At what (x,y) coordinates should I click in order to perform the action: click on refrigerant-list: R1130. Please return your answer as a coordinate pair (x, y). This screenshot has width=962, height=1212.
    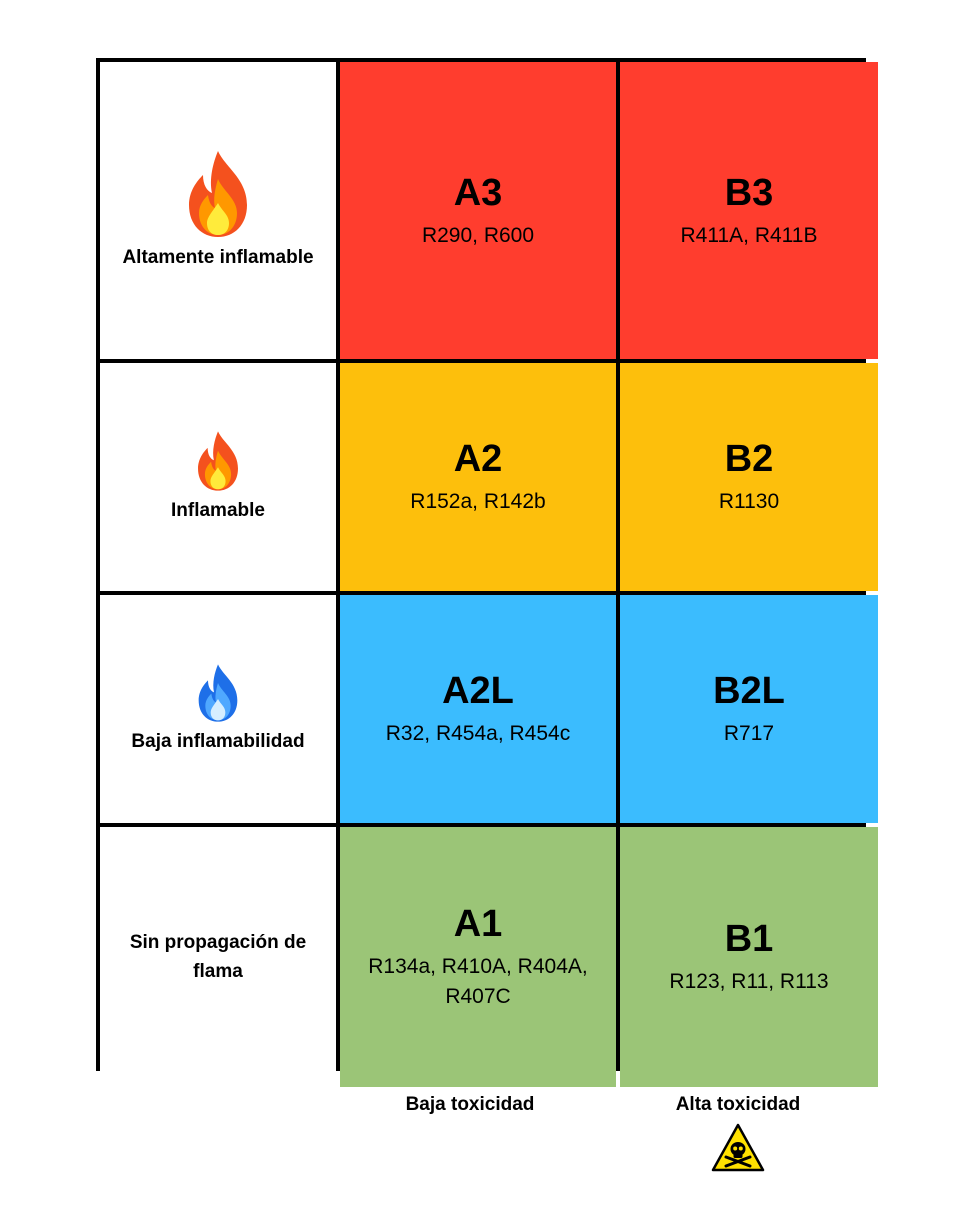
    Looking at the image, I should click on (749, 501).